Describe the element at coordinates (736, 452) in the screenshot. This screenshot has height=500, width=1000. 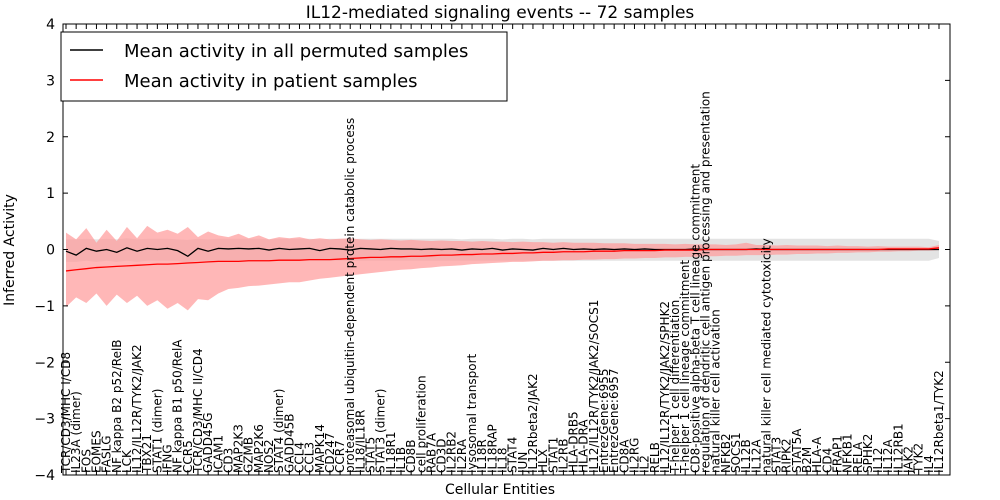
I see `x-category-label: SOCS1` at that location.